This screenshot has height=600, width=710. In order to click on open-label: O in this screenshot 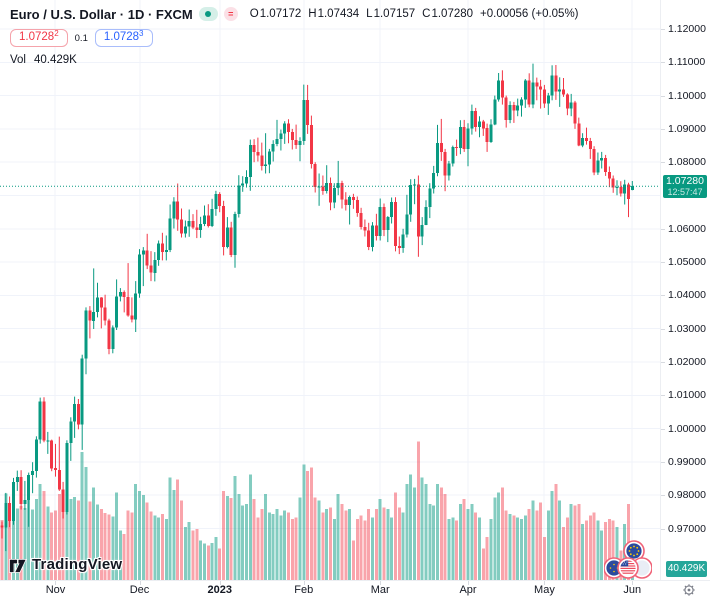, I will do `click(254, 14)`.